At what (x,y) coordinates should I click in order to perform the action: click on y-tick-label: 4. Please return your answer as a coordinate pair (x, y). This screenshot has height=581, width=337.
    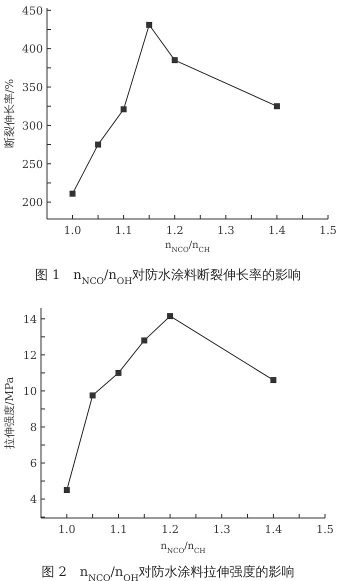
    Looking at the image, I should click on (33, 499).